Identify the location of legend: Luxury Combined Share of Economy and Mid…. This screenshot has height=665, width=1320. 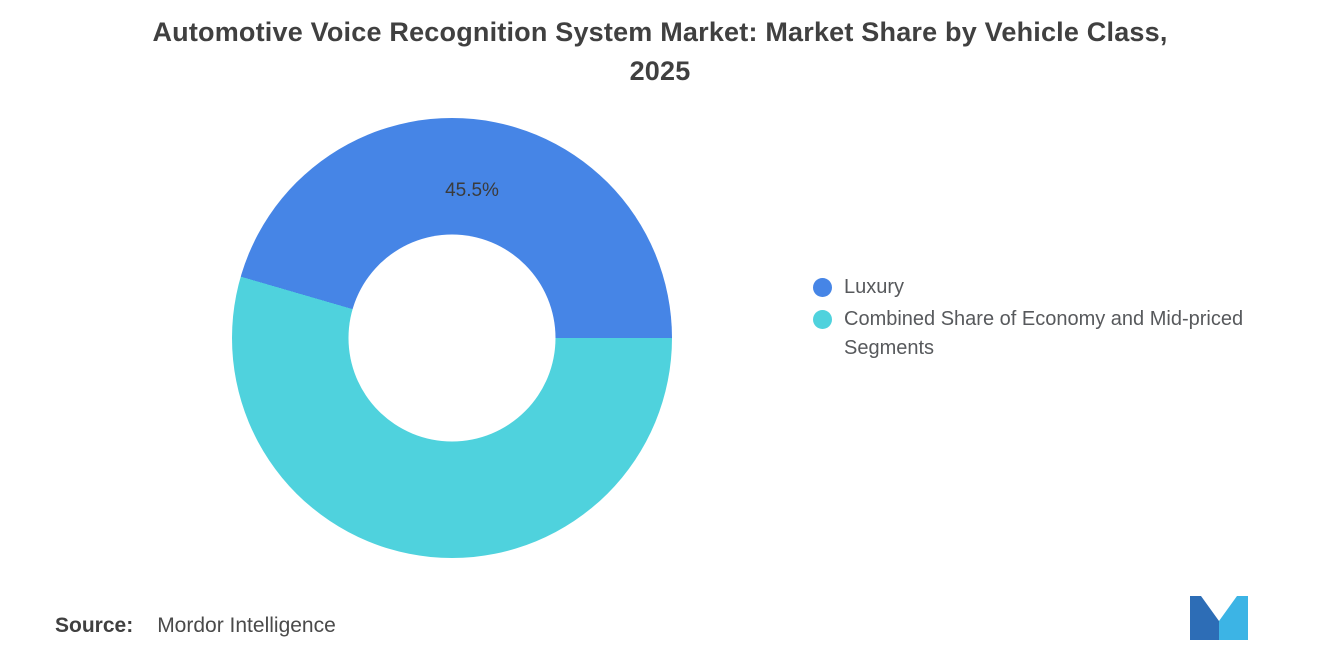
(1055, 318).